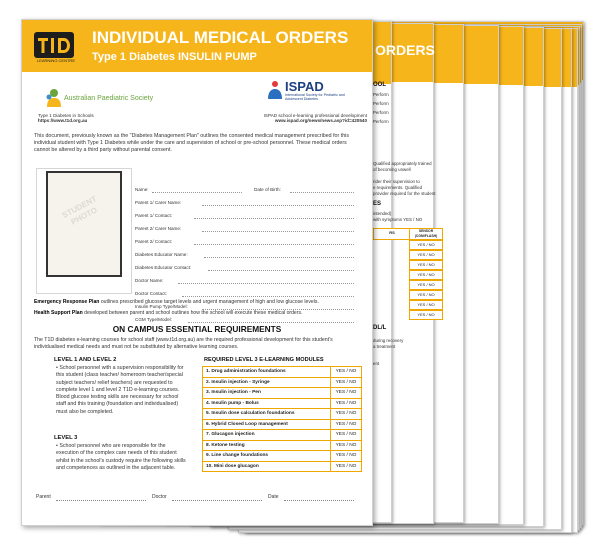 This screenshot has height=550, width=600. What do you see at coordinates (405, 50) in the screenshot?
I see `back-page-title: ORDERS` at bounding box center [405, 50].